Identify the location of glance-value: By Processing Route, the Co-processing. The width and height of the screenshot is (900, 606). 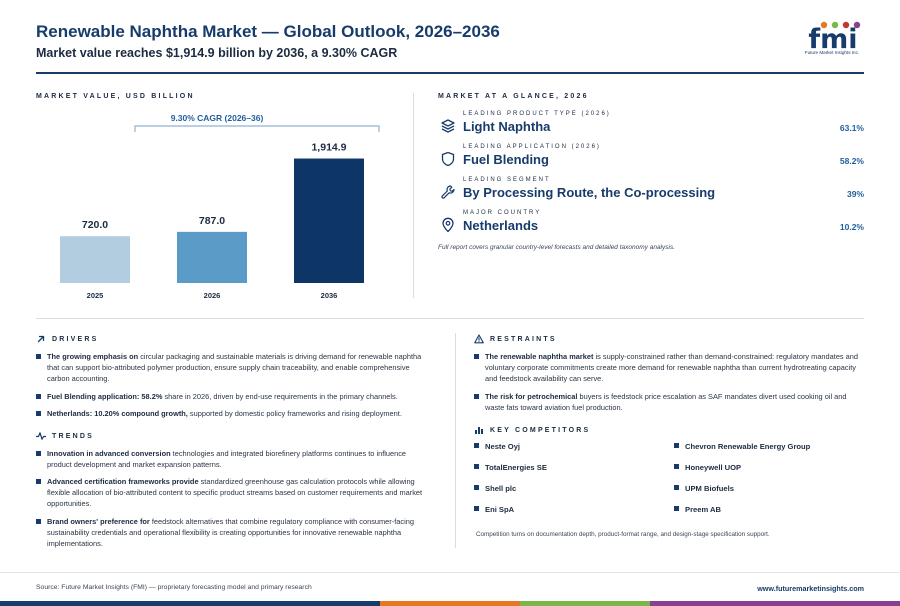
(589, 192).